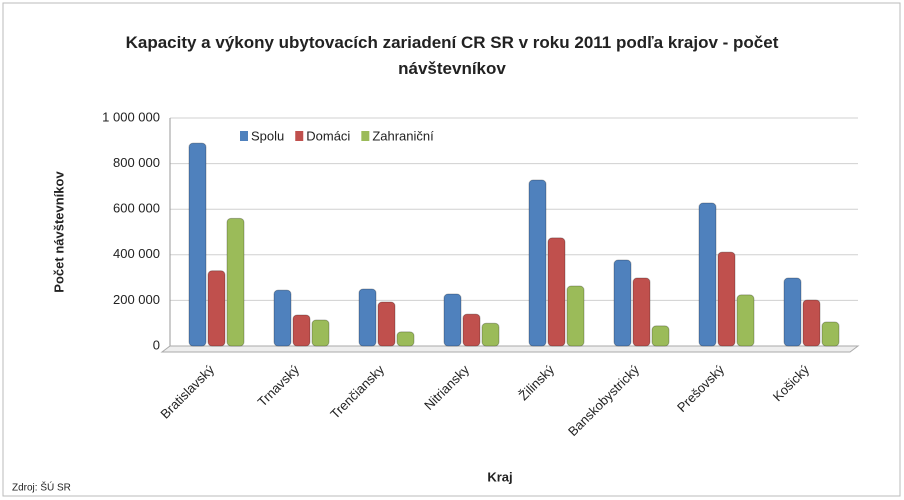 The image size is (904, 500). I want to click on y-tick-label: 400 000, so click(136, 253).